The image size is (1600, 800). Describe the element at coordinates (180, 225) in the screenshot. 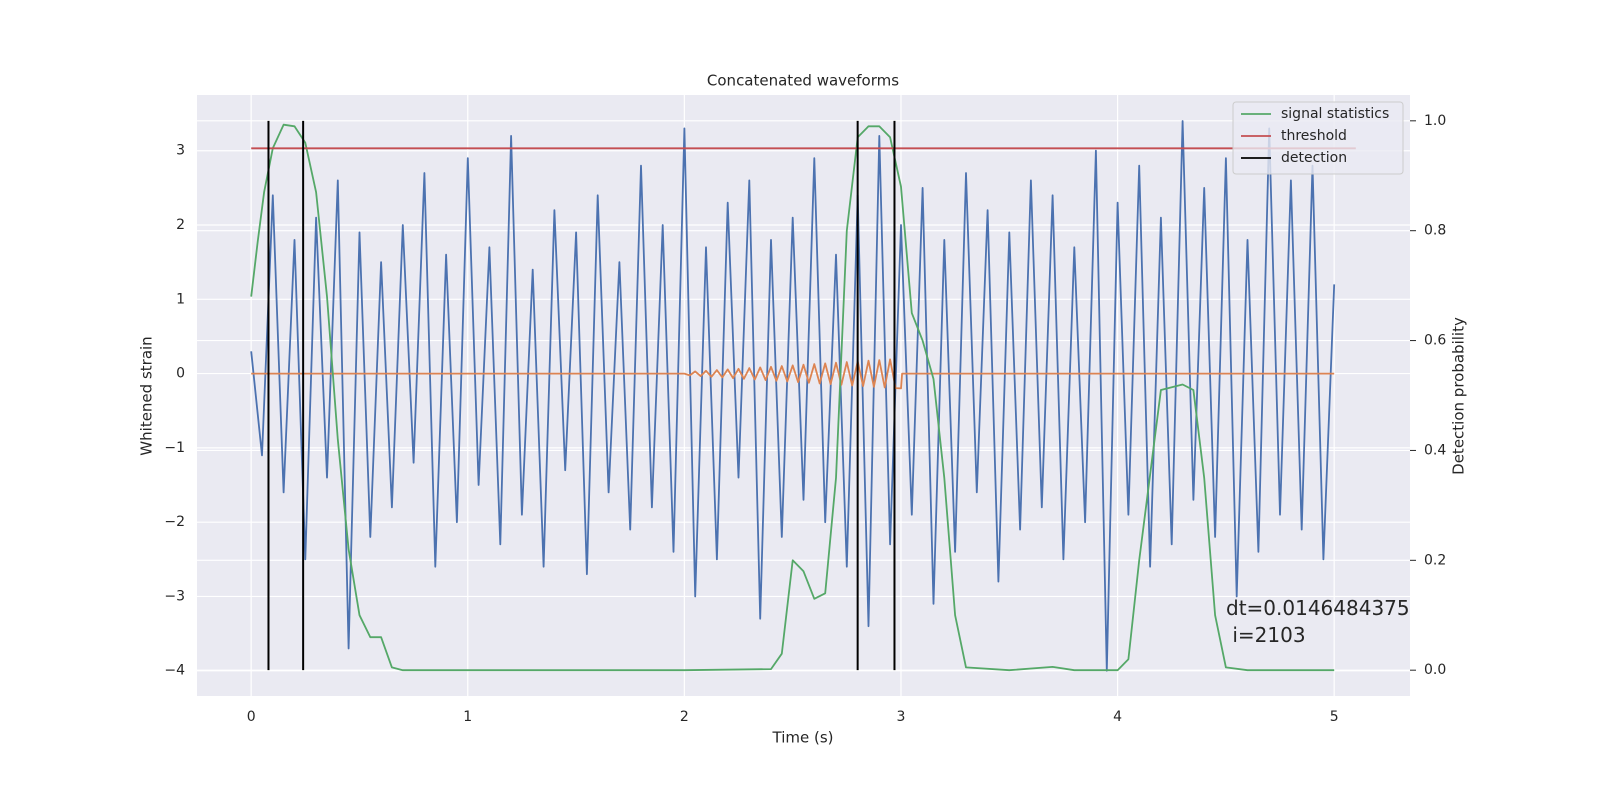

I see `y-tick-label: 2` at that location.